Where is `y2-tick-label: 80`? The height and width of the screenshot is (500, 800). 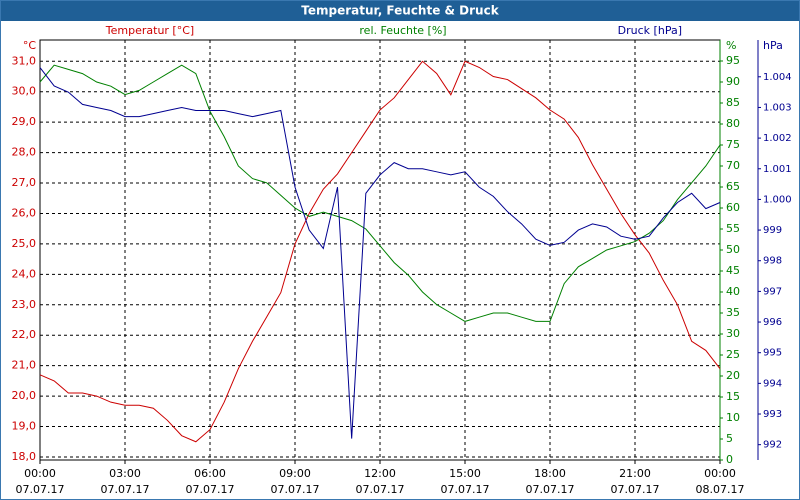 y2-tick-label: 80 is located at coordinates (733, 123).